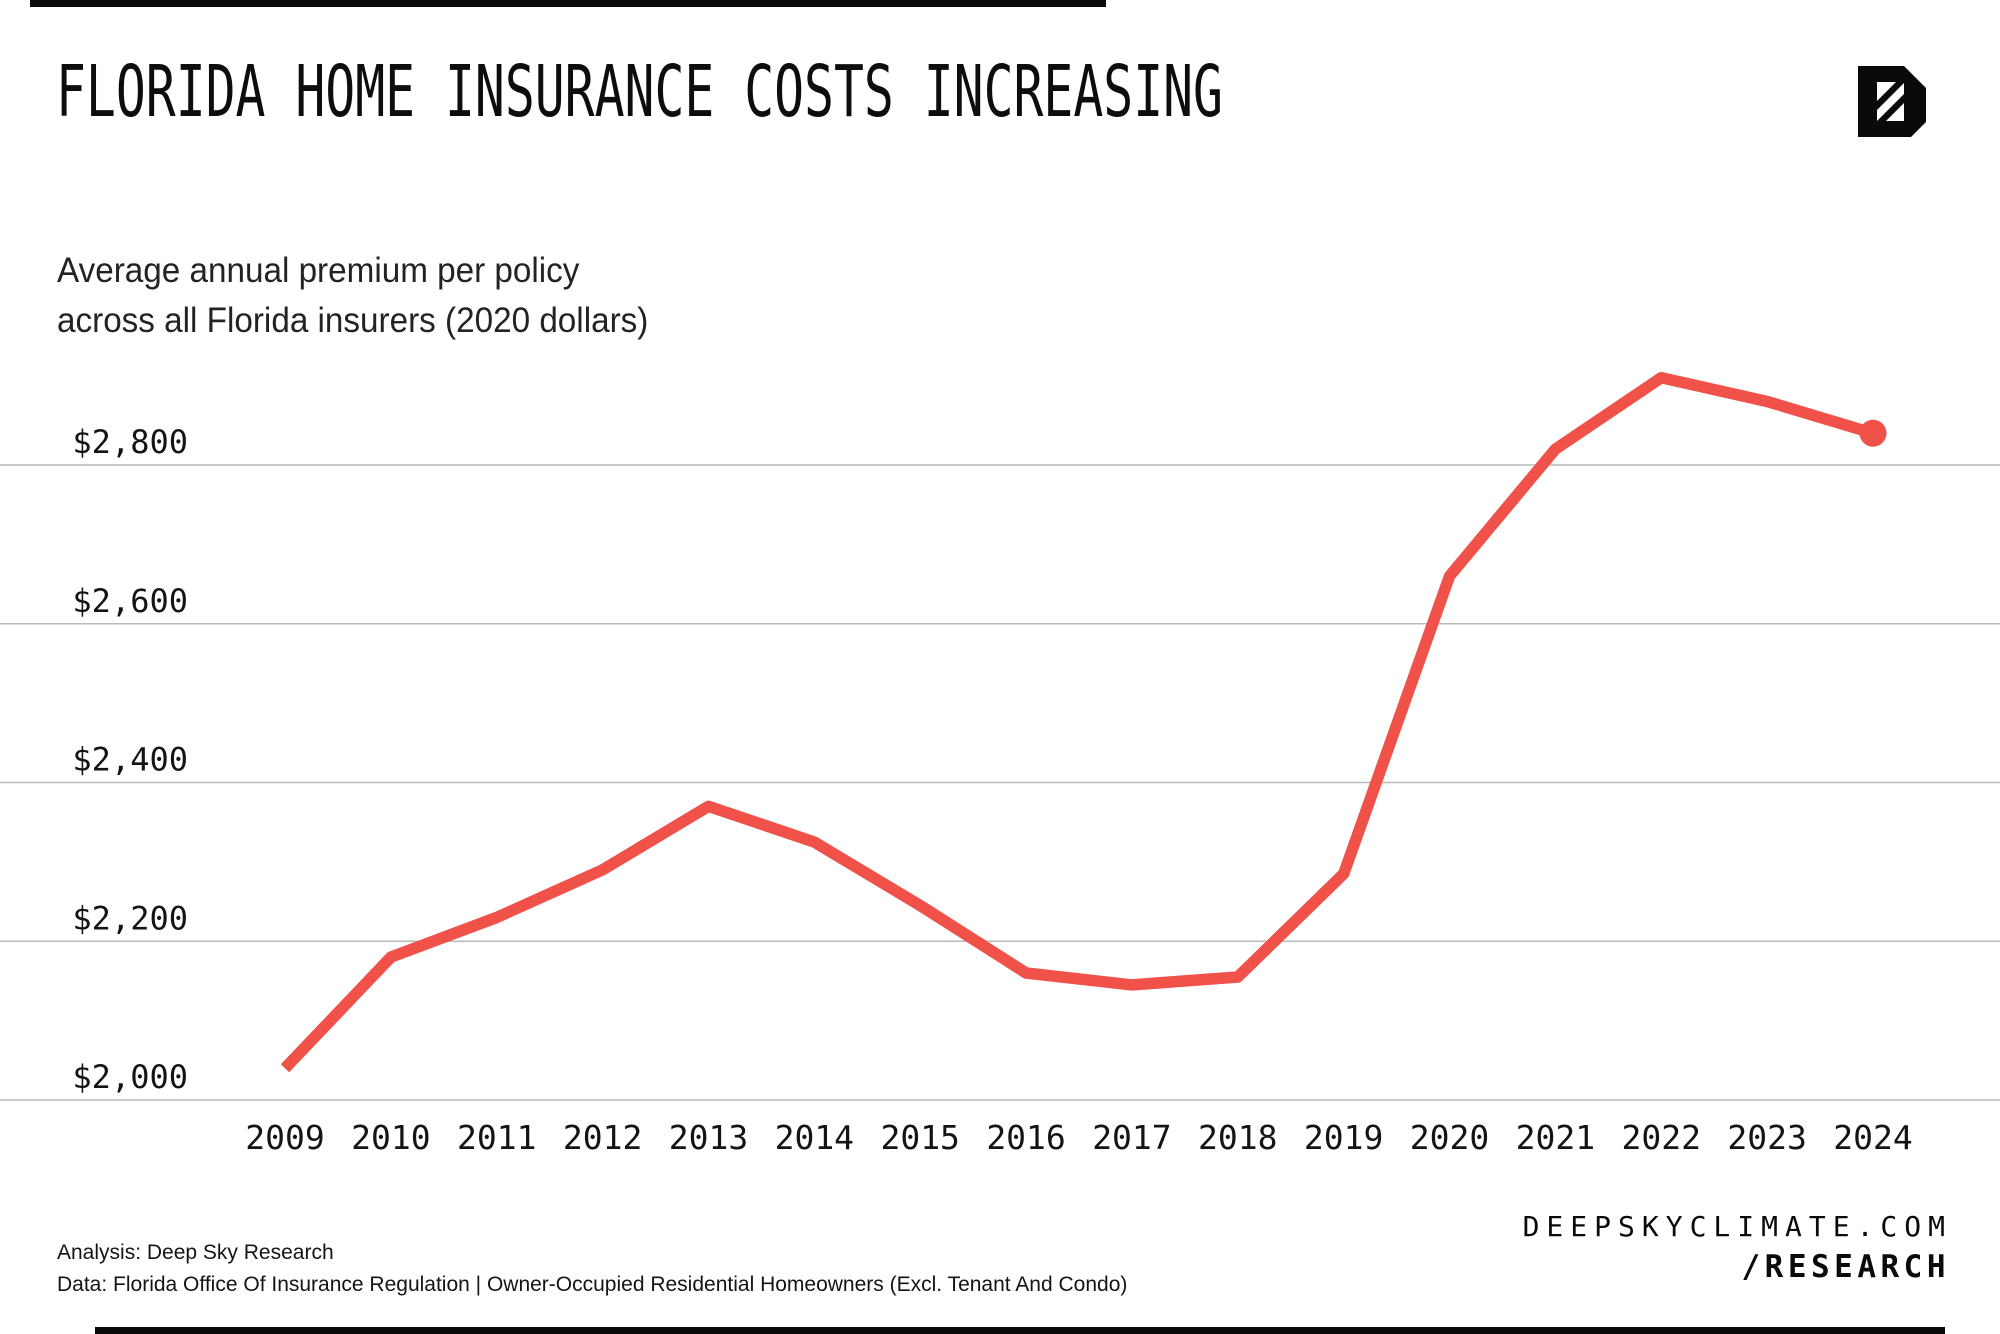 The image size is (2000, 1334). I want to click on x-axis-label: 2009, so click(284, 1137).